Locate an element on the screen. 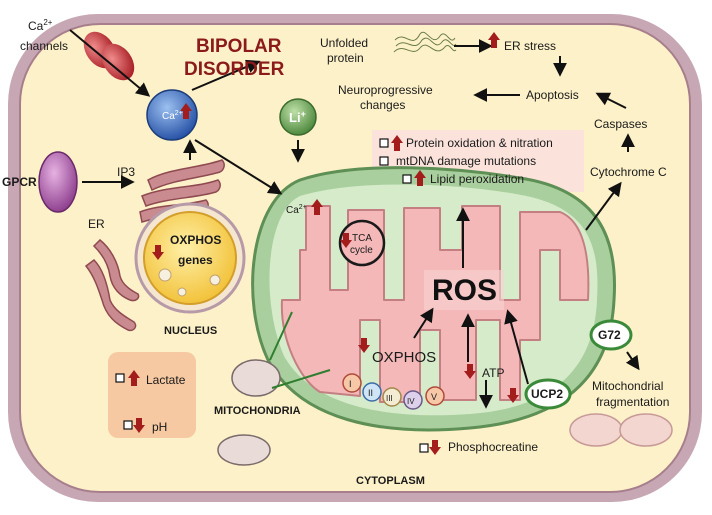  g72-label: G72 is located at coordinates (609, 335).